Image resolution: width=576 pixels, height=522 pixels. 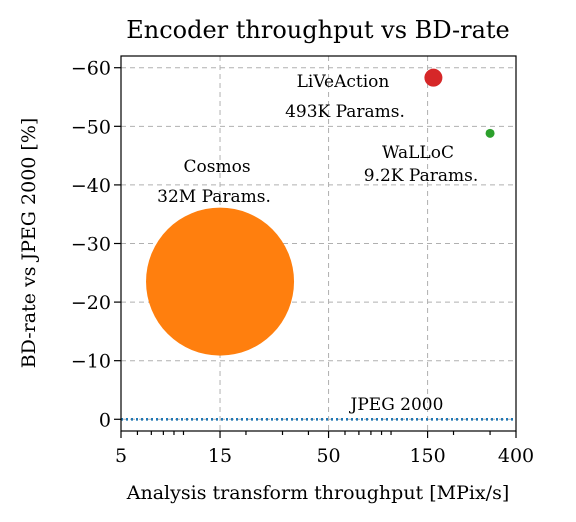 I want to click on walloc-label: WaLLoC, so click(x=418, y=153).